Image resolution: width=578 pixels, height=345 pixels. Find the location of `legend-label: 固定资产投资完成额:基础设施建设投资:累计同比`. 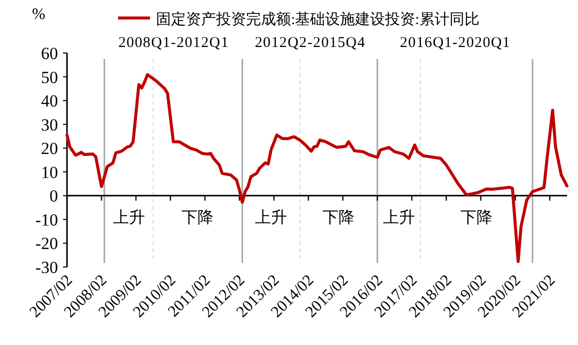

legend-label: 固定资产投资完成额:基础设施建设投资:累计同比 is located at coordinates (318, 19).